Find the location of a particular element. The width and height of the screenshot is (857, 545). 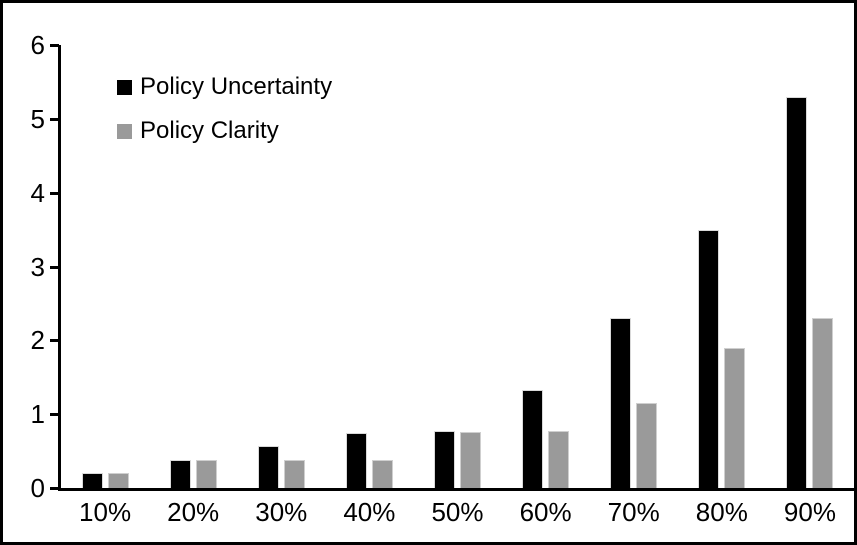

bar-group-30%: 30% is located at coordinates (281, 286).